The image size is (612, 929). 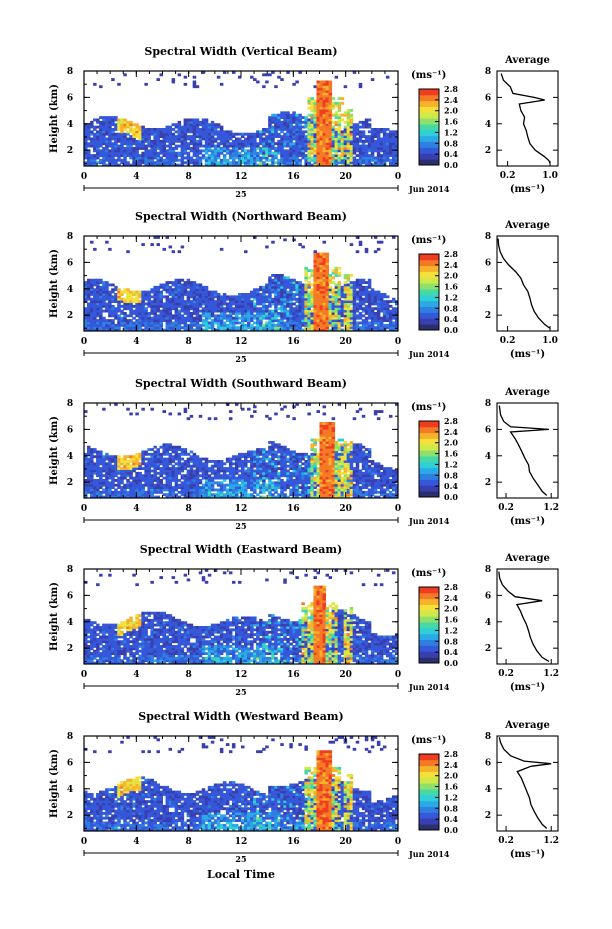 What do you see at coordinates (241, 451) in the screenshot?
I see `heatmap-cells` at bounding box center [241, 451].